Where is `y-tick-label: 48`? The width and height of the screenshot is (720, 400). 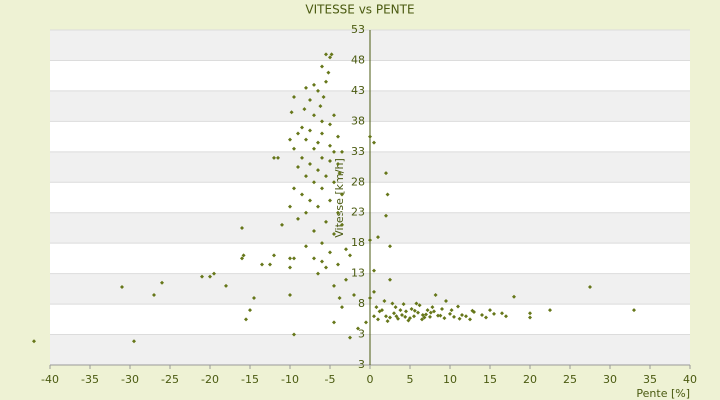
y-tick-label: 48 is located at coordinates (358, 59).